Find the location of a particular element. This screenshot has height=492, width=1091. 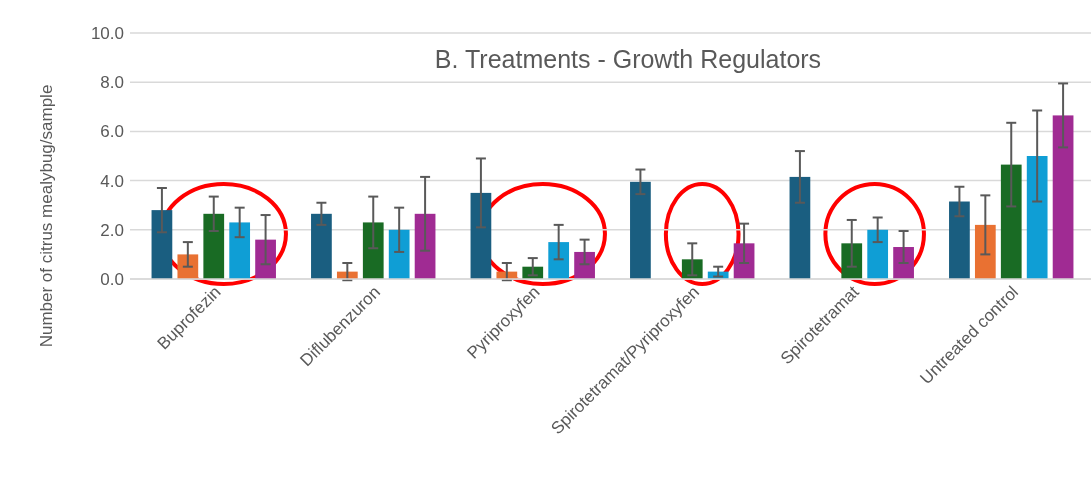

y-tick-label: 2.0 is located at coordinates (112, 230).